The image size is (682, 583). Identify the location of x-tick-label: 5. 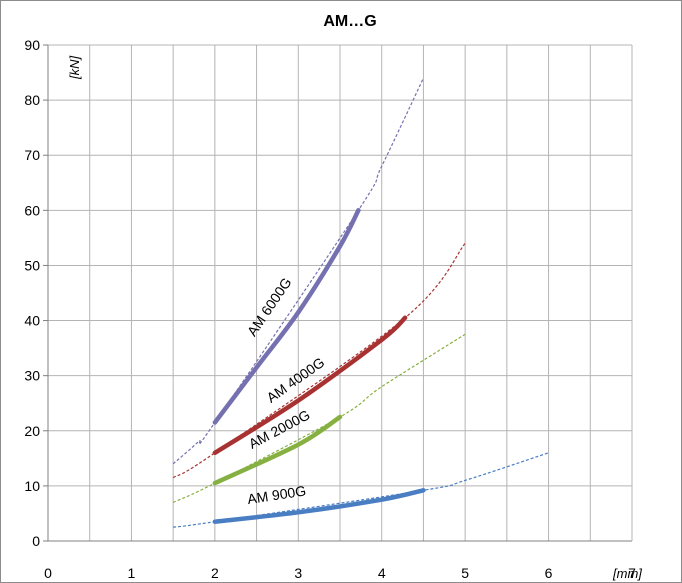
(465, 573).